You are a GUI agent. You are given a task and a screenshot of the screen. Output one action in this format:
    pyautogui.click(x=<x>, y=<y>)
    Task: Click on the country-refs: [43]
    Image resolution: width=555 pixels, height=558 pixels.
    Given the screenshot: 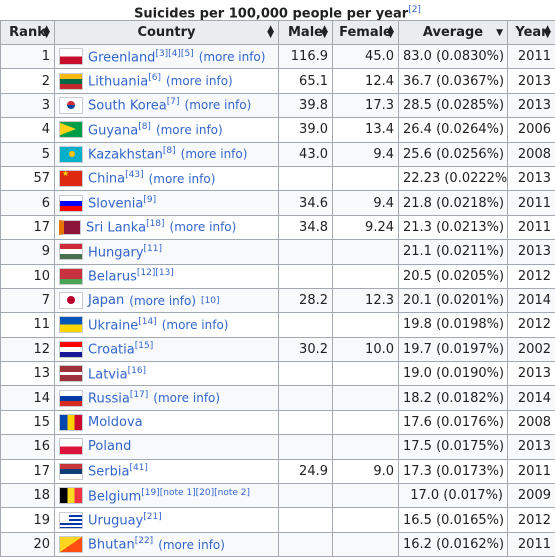 What is the action you would take?
    pyautogui.click(x=134, y=175)
    